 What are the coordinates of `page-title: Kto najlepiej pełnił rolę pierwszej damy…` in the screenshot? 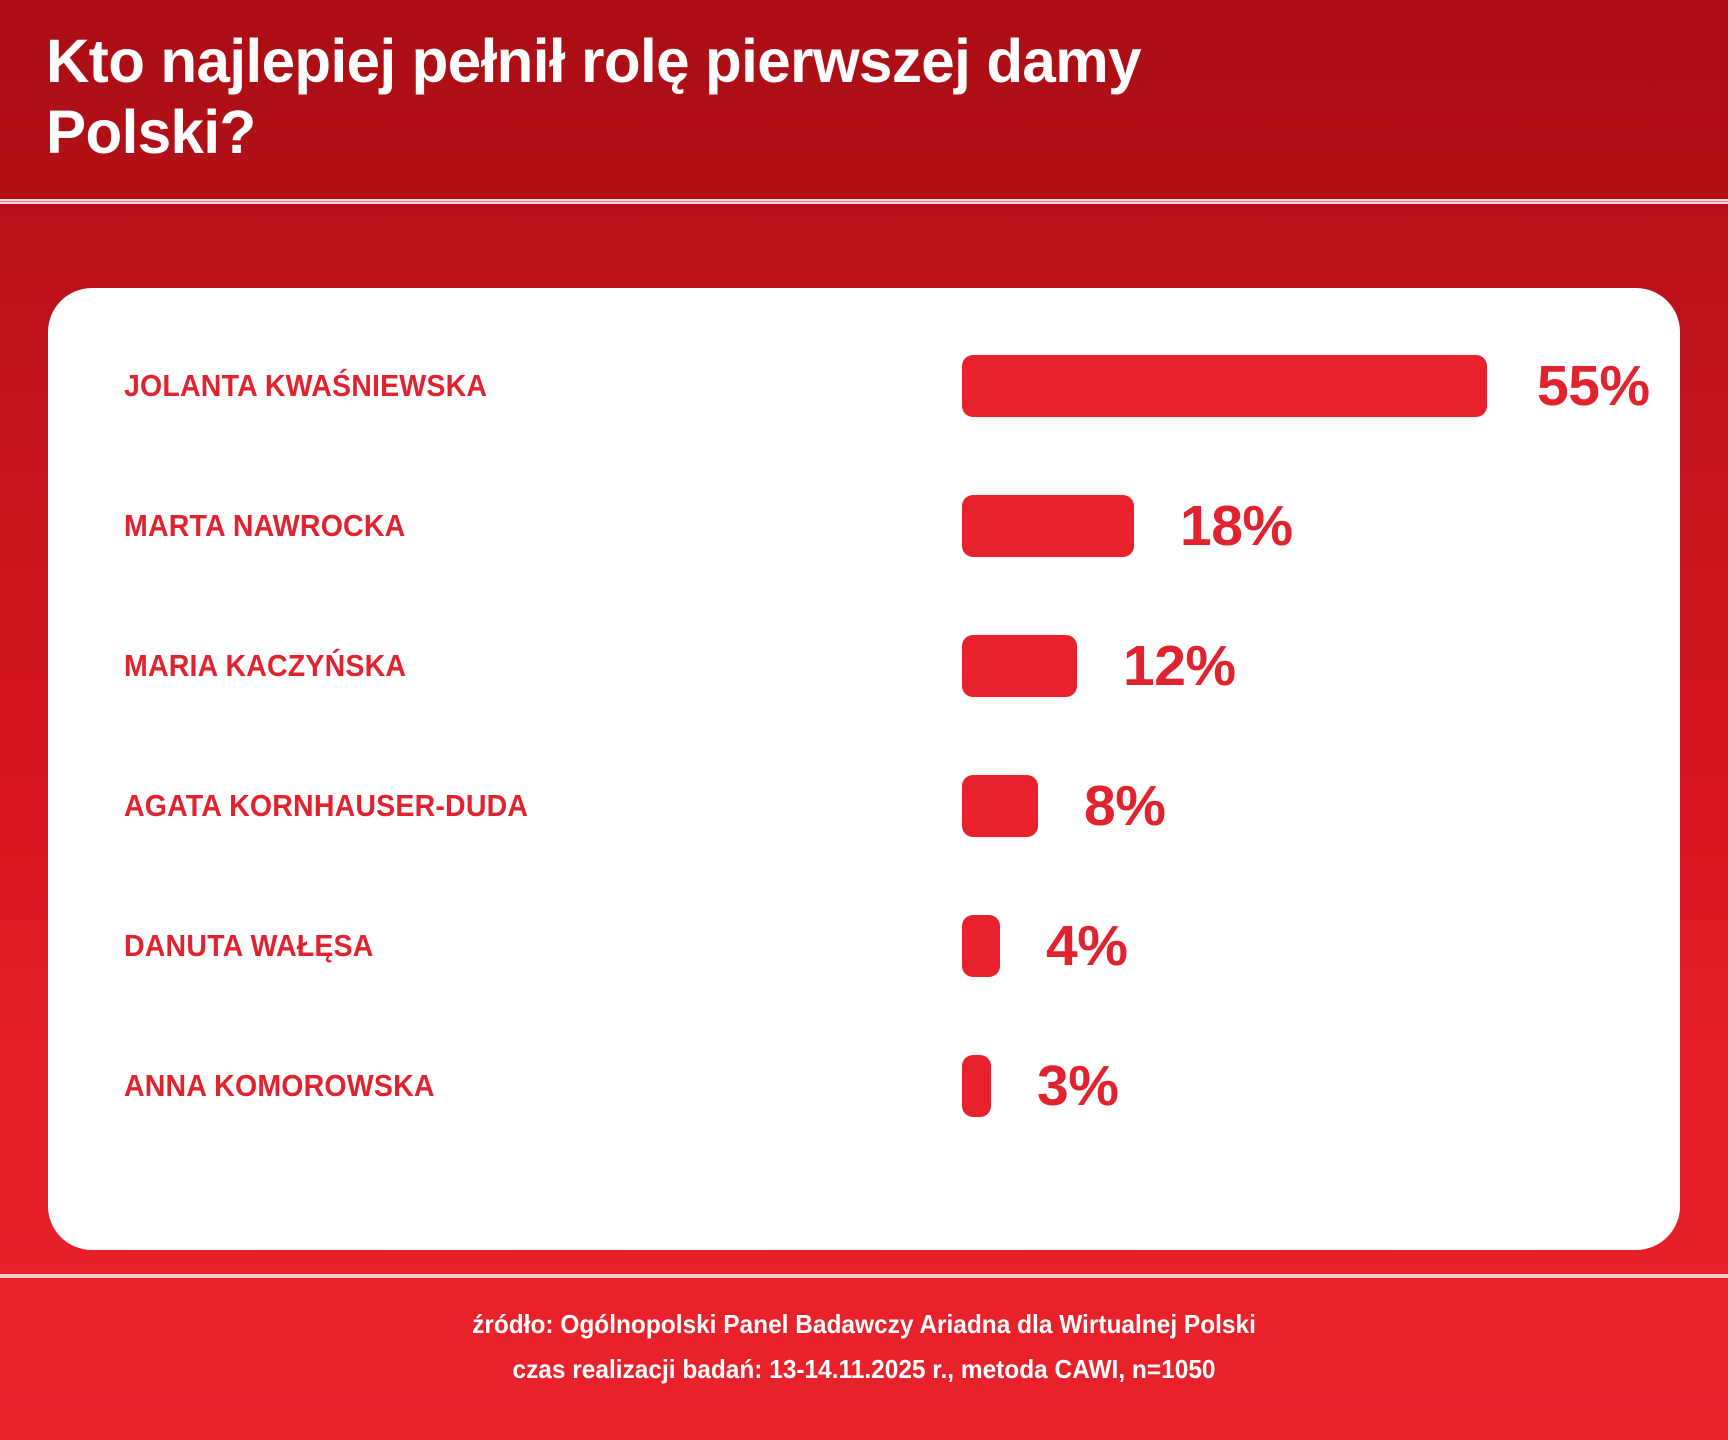 It's located at (594, 96).